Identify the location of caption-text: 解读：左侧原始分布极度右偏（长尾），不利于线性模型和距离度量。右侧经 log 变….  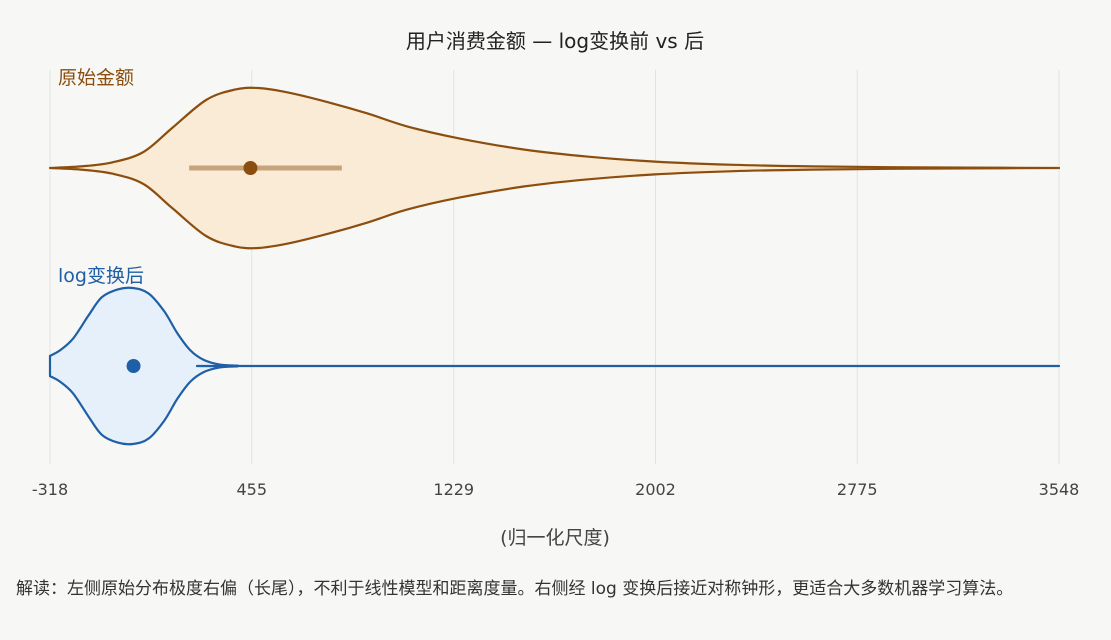
(515, 589).